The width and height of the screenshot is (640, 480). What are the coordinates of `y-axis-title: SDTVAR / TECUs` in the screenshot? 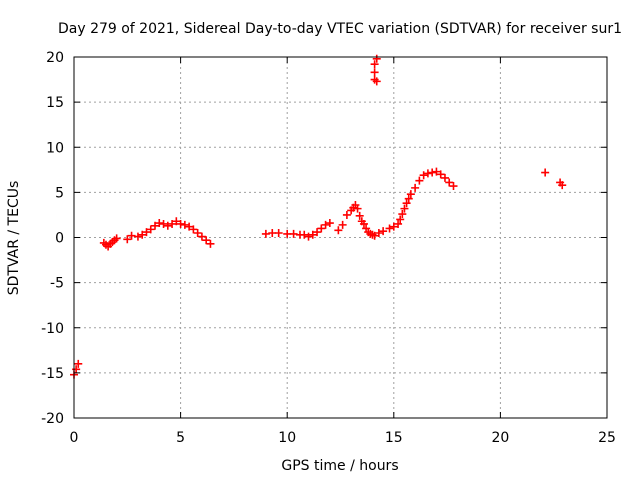 It's located at (14, 238).